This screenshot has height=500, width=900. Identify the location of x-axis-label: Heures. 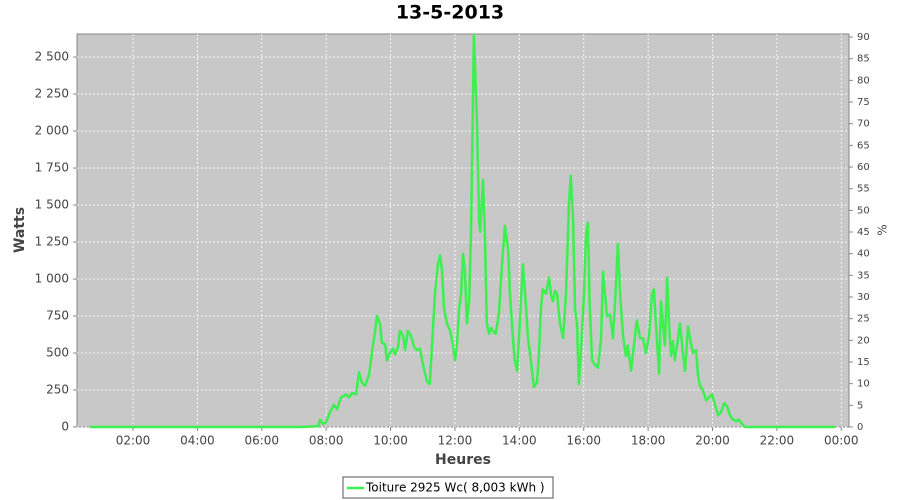
(463, 460).